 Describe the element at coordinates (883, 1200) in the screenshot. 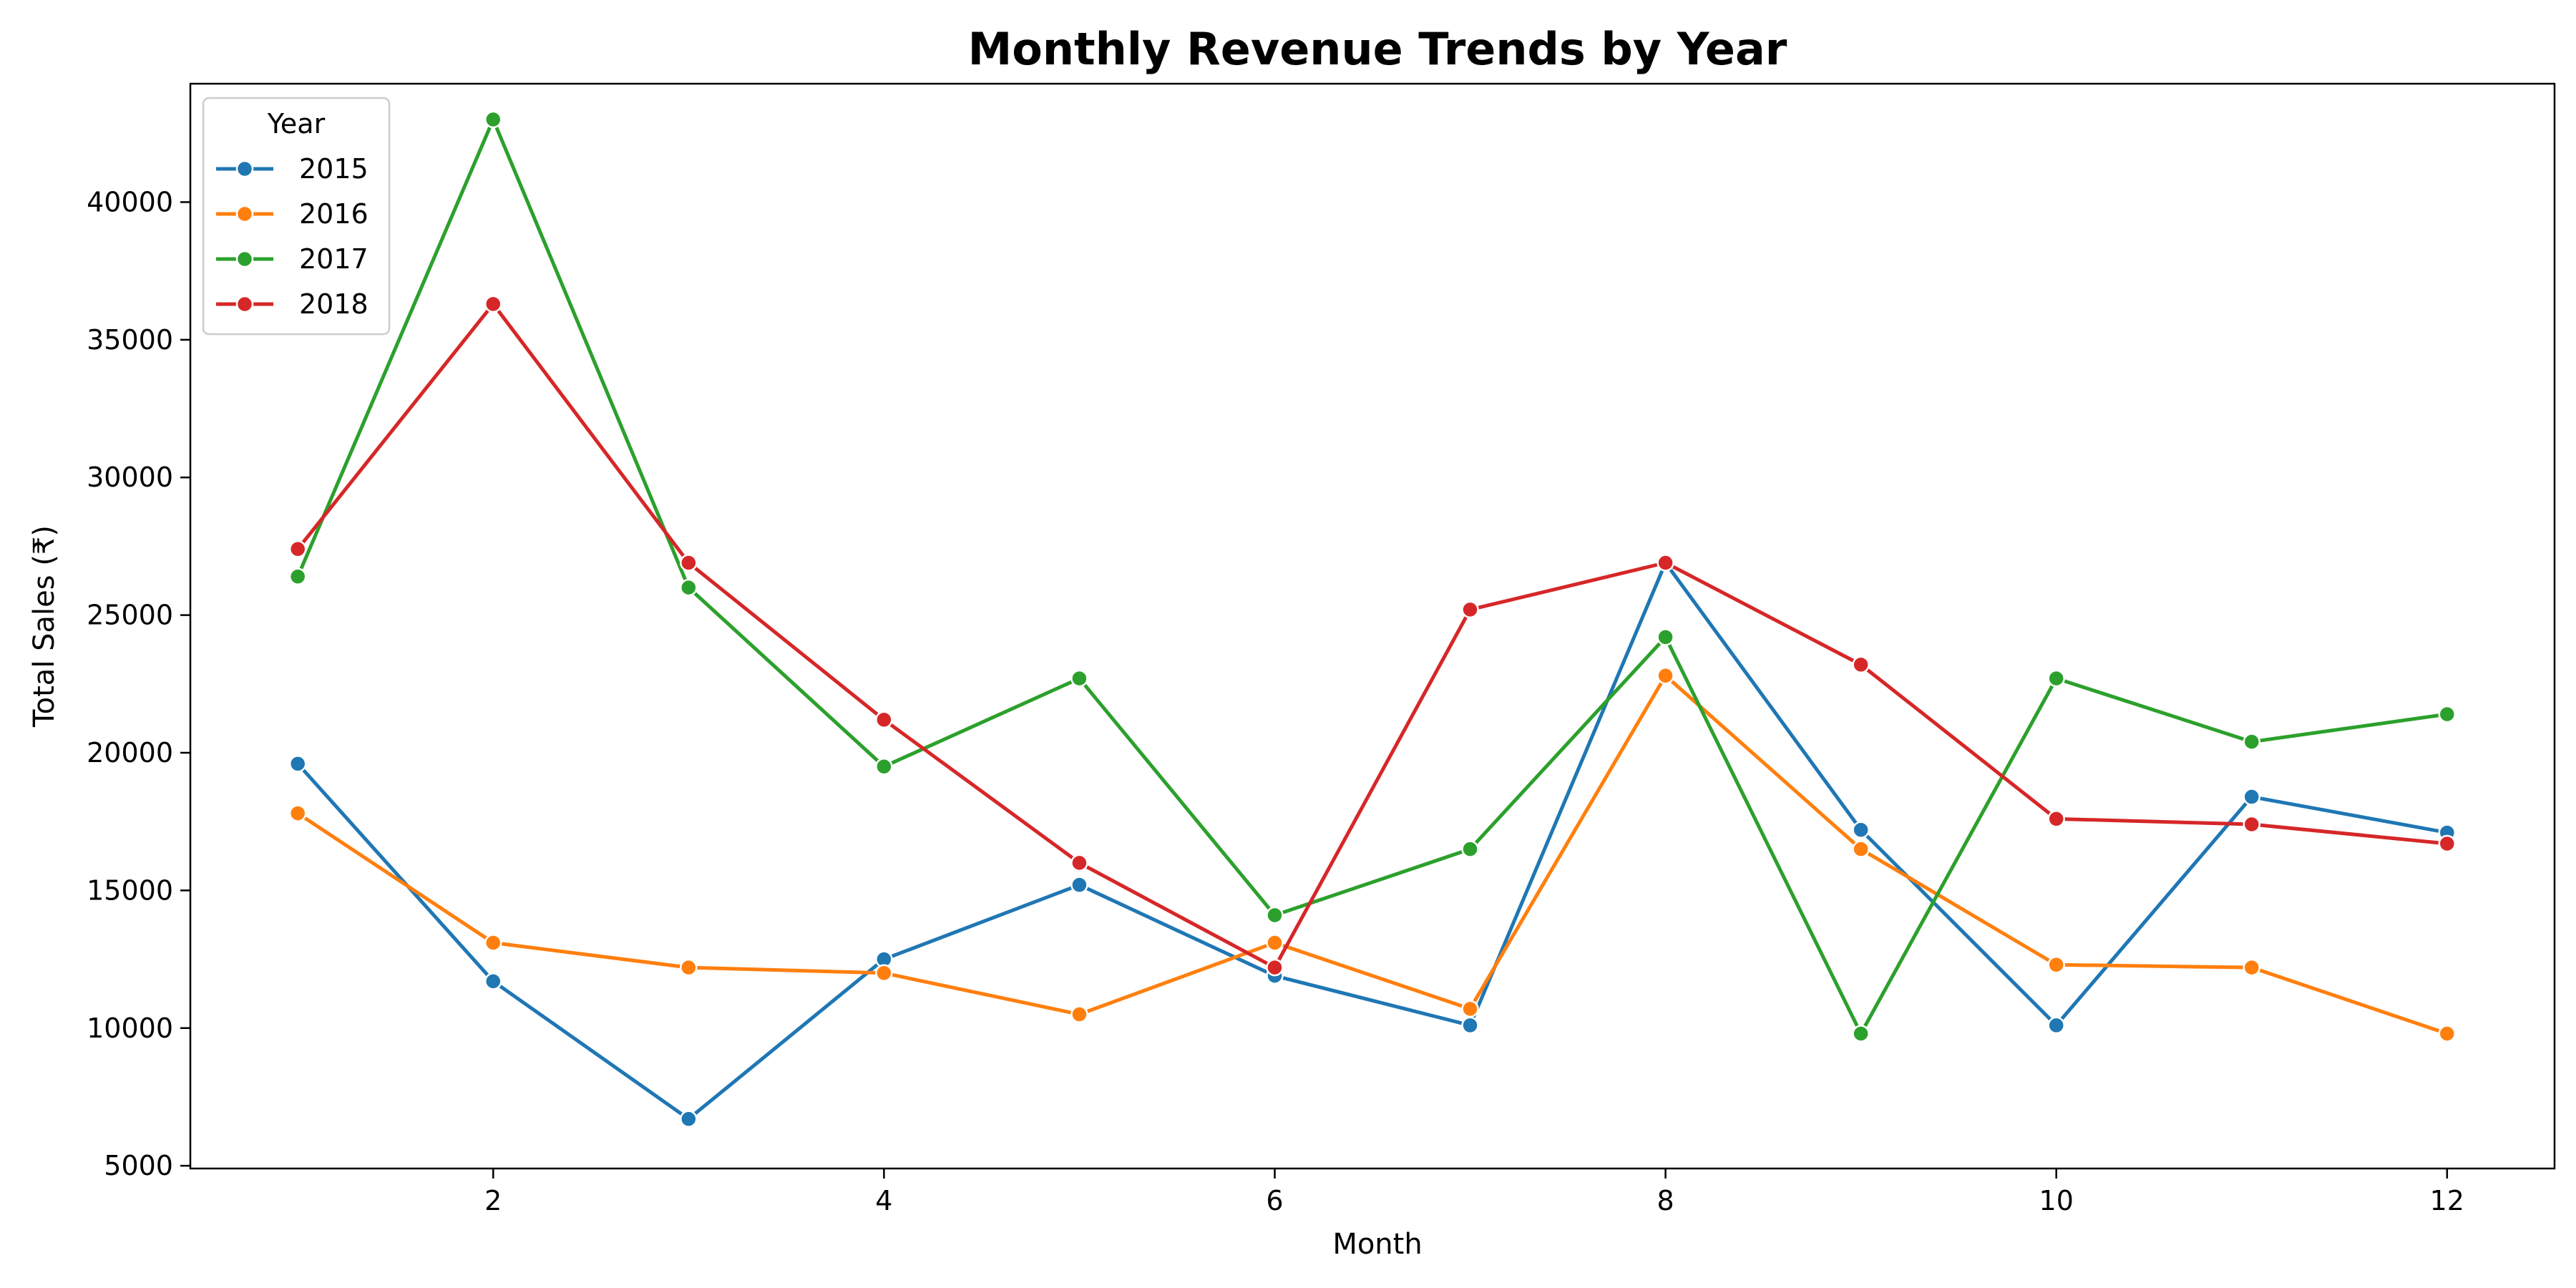

I see `x-tick-label: 4` at that location.